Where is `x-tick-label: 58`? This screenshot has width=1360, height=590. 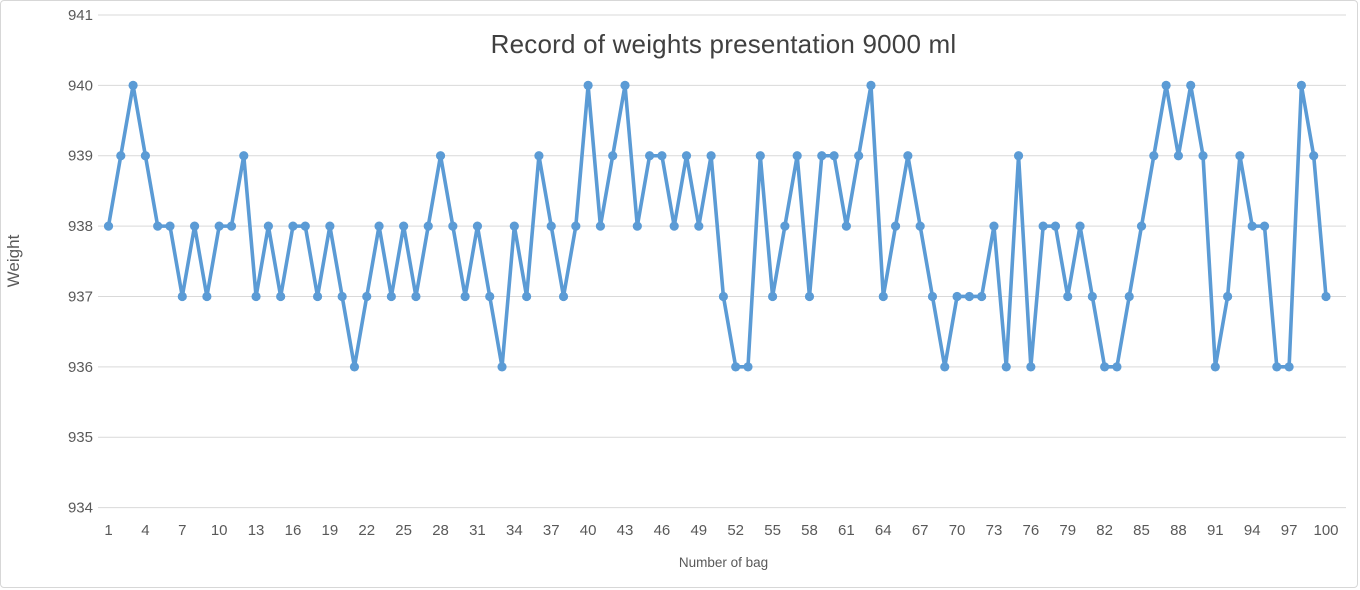
x-tick-label: 58 is located at coordinates (809, 530).